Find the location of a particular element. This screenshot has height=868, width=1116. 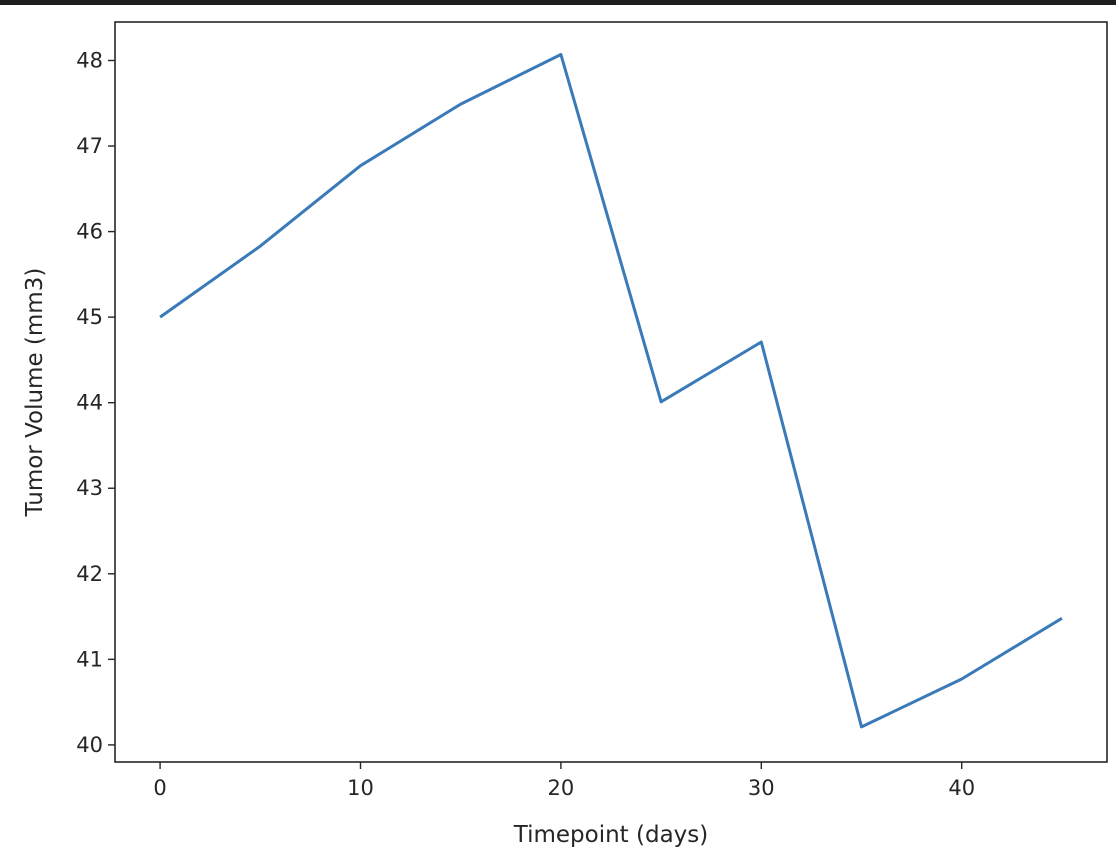

x-tick-label: 10 is located at coordinates (360, 788).